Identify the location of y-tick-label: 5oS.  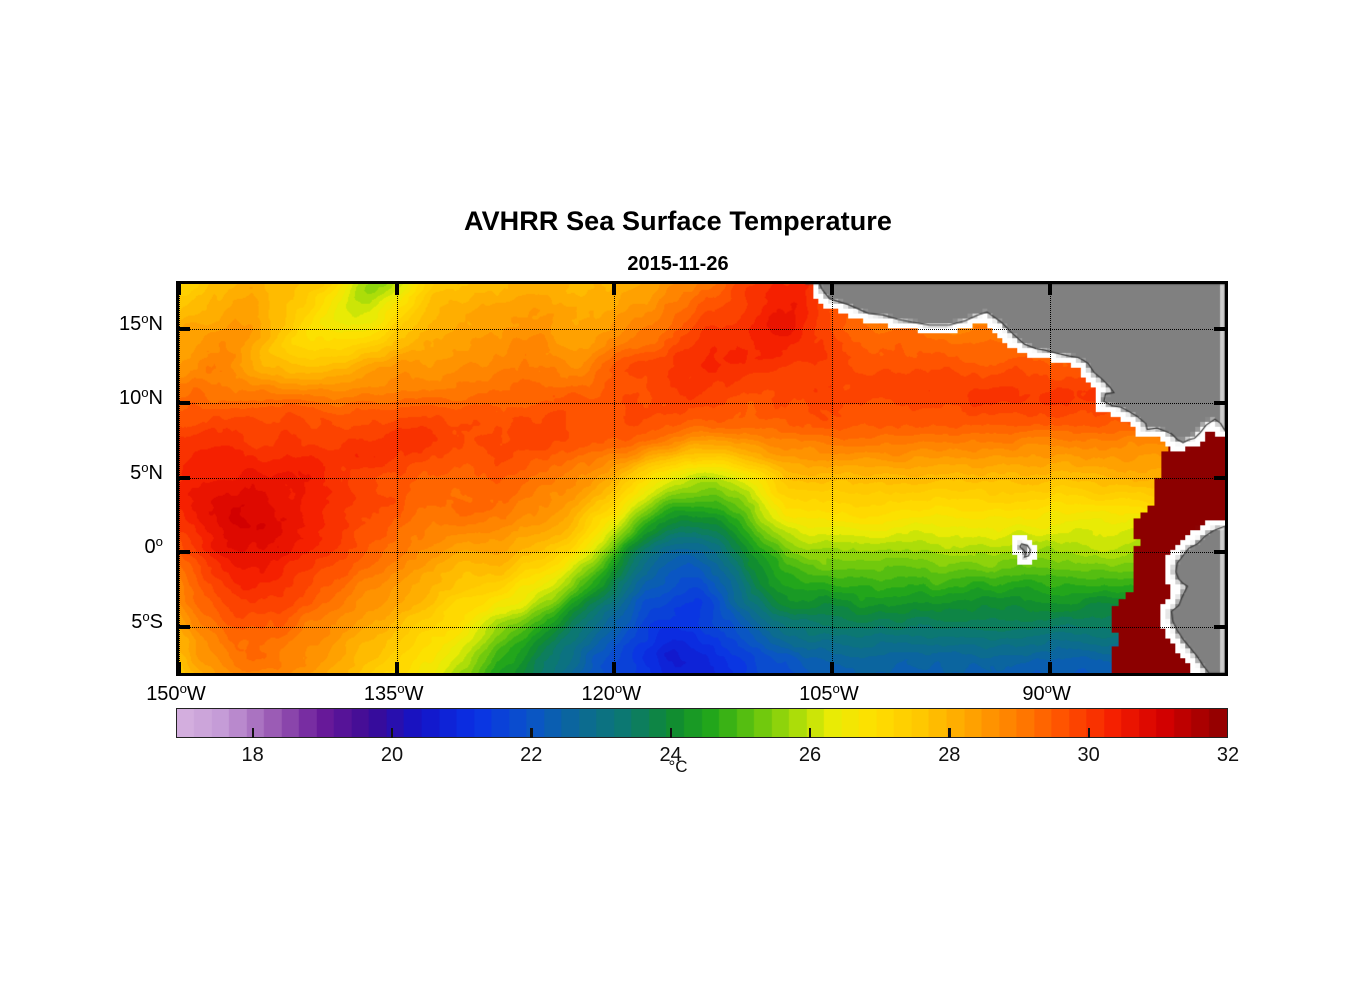
(147, 620).